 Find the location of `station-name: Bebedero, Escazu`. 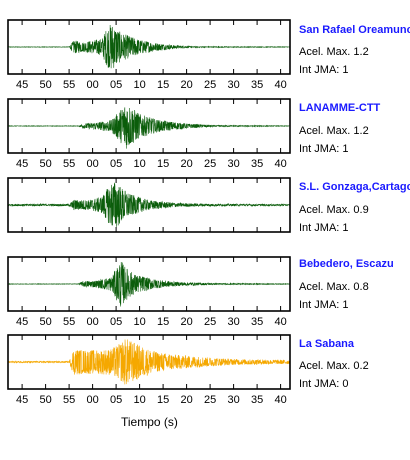

station-name: Bebedero, Escazu is located at coordinates (346, 264).